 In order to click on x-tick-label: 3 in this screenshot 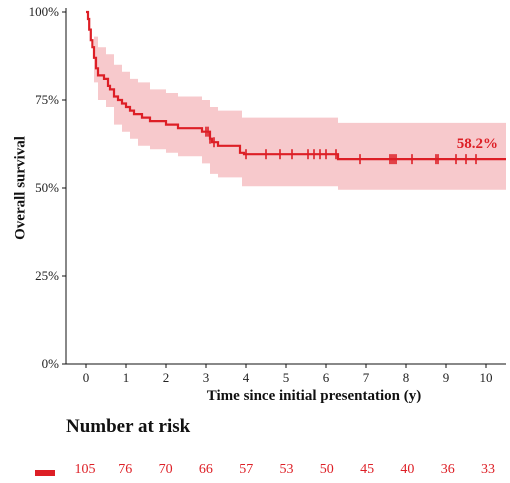, I will do `click(206, 377)`.